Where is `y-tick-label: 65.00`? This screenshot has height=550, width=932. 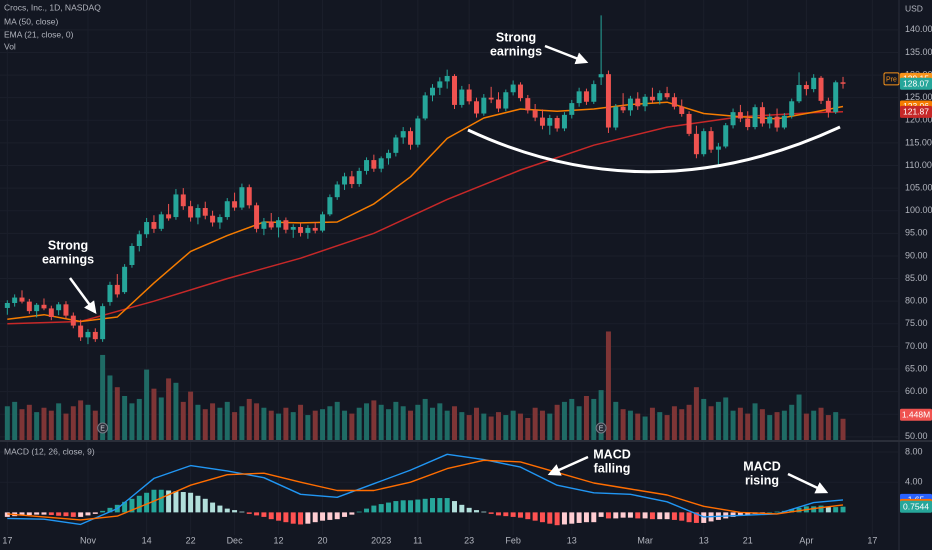
y-tick-label: 65.00 is located at coordinates (916, 368).